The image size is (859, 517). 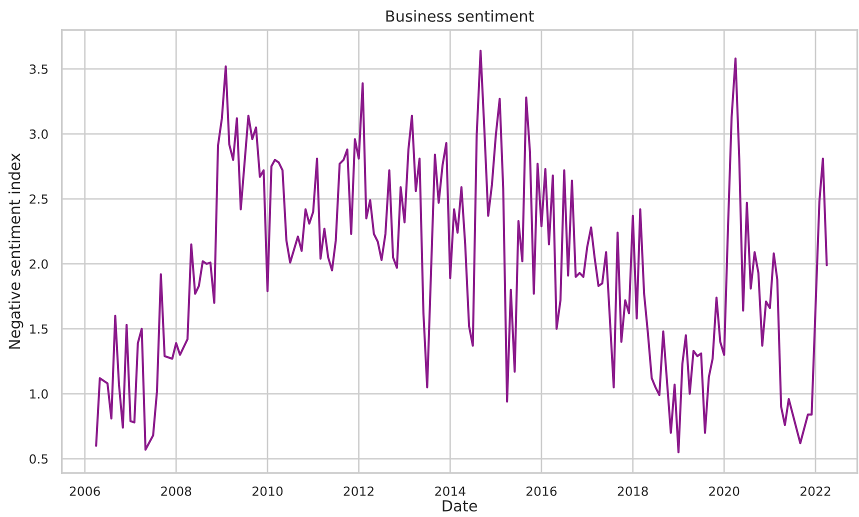 I want to click on y-tick-label: 2.0, so click(x=39, y=264).